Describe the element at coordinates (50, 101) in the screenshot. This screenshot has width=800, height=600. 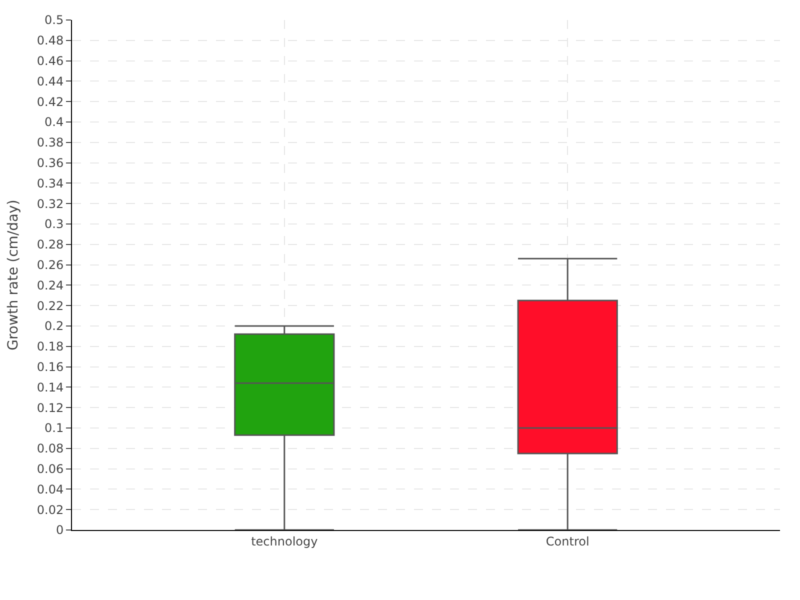
I see `y-tick-label: 0.42` at that location.